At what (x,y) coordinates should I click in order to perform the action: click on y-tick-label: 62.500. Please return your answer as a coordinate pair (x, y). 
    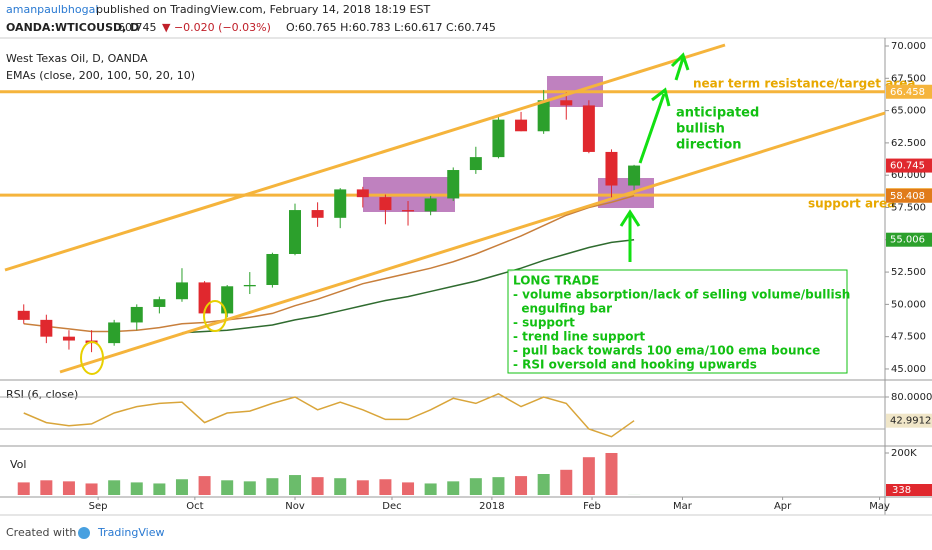
    Looking at the image, I should click on (908, 143).